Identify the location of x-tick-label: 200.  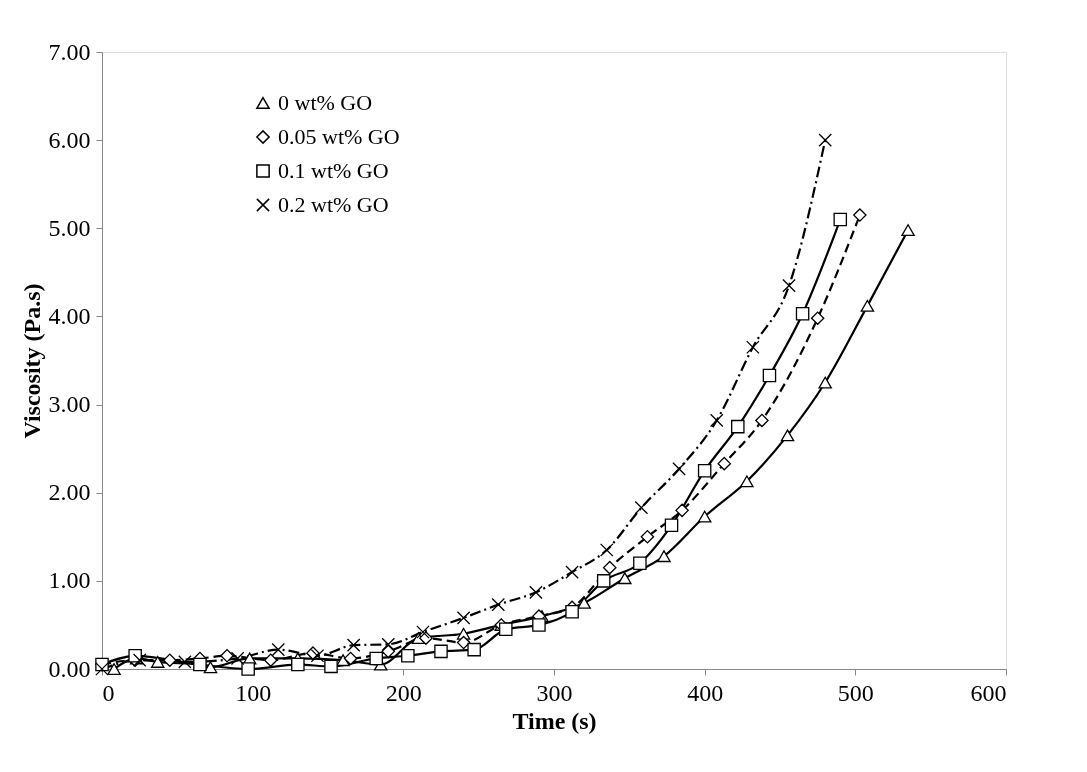
(403, 692).